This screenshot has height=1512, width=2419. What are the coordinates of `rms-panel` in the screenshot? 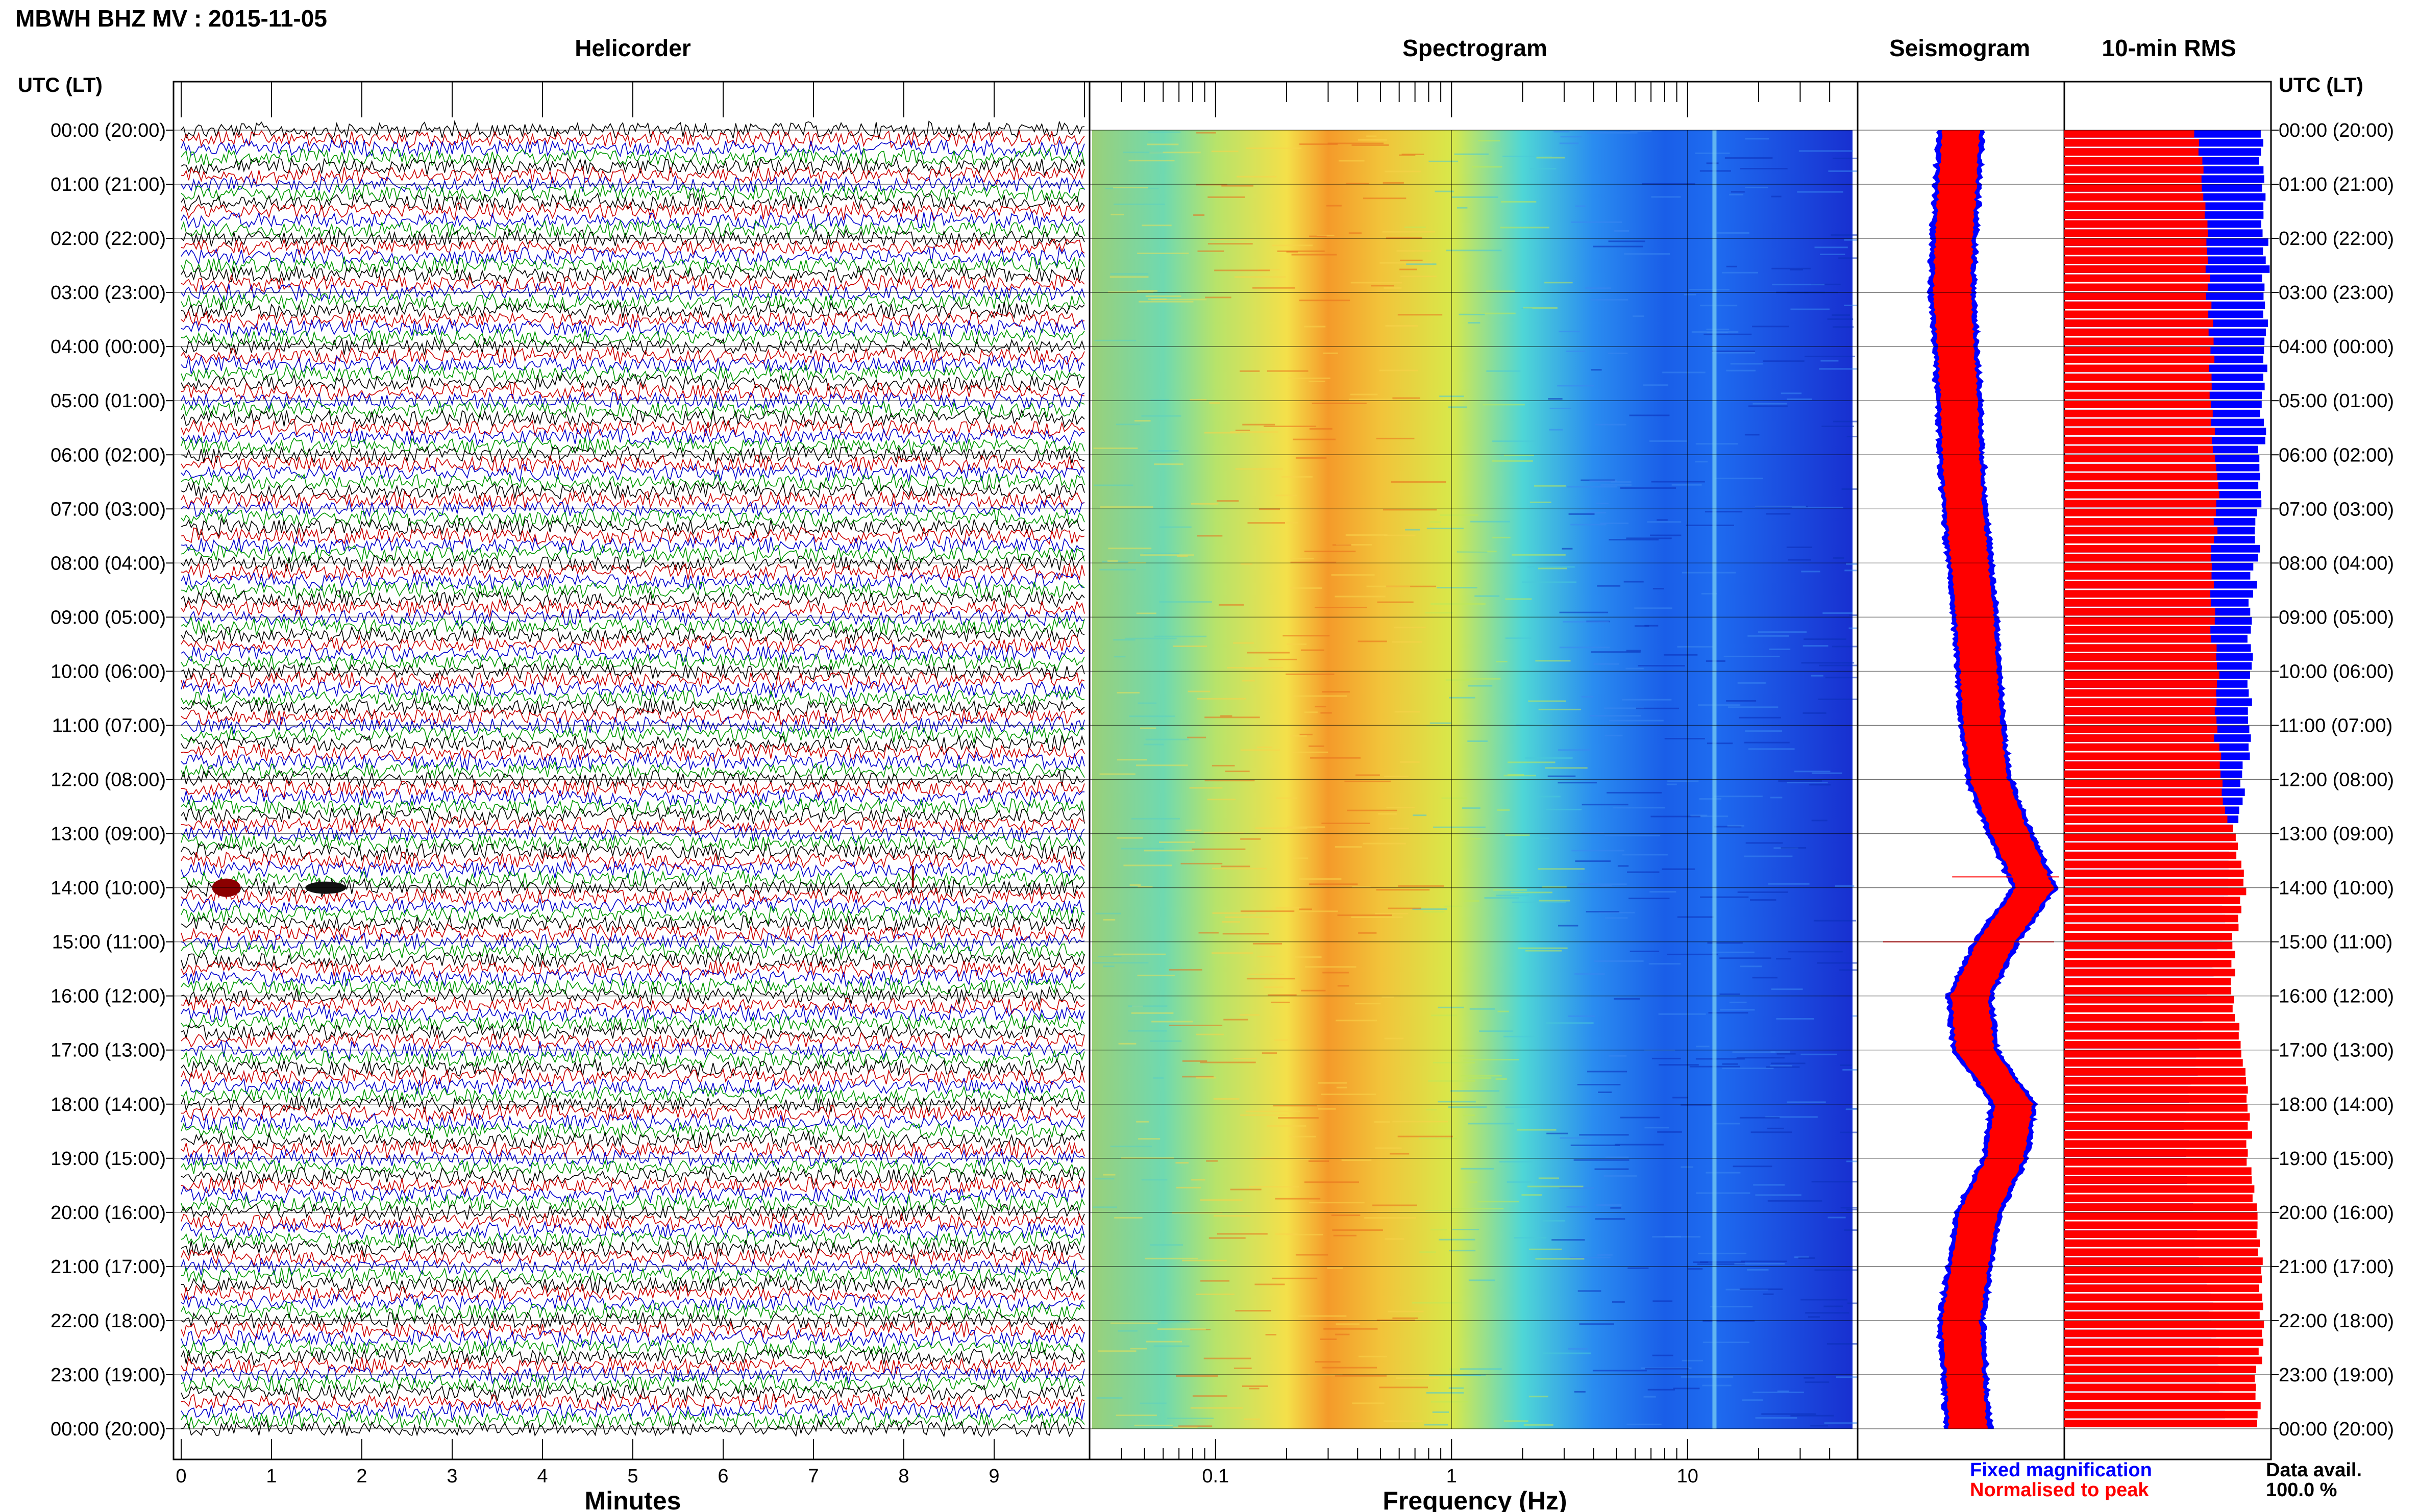 It's located at (2167, 770).